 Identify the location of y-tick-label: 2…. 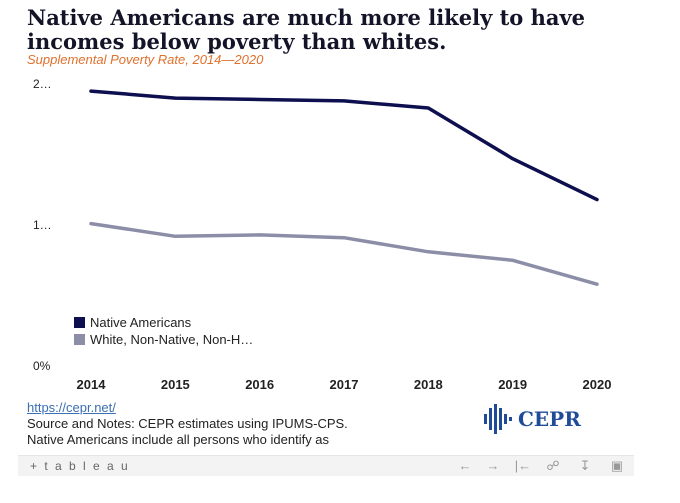
(42, 84).